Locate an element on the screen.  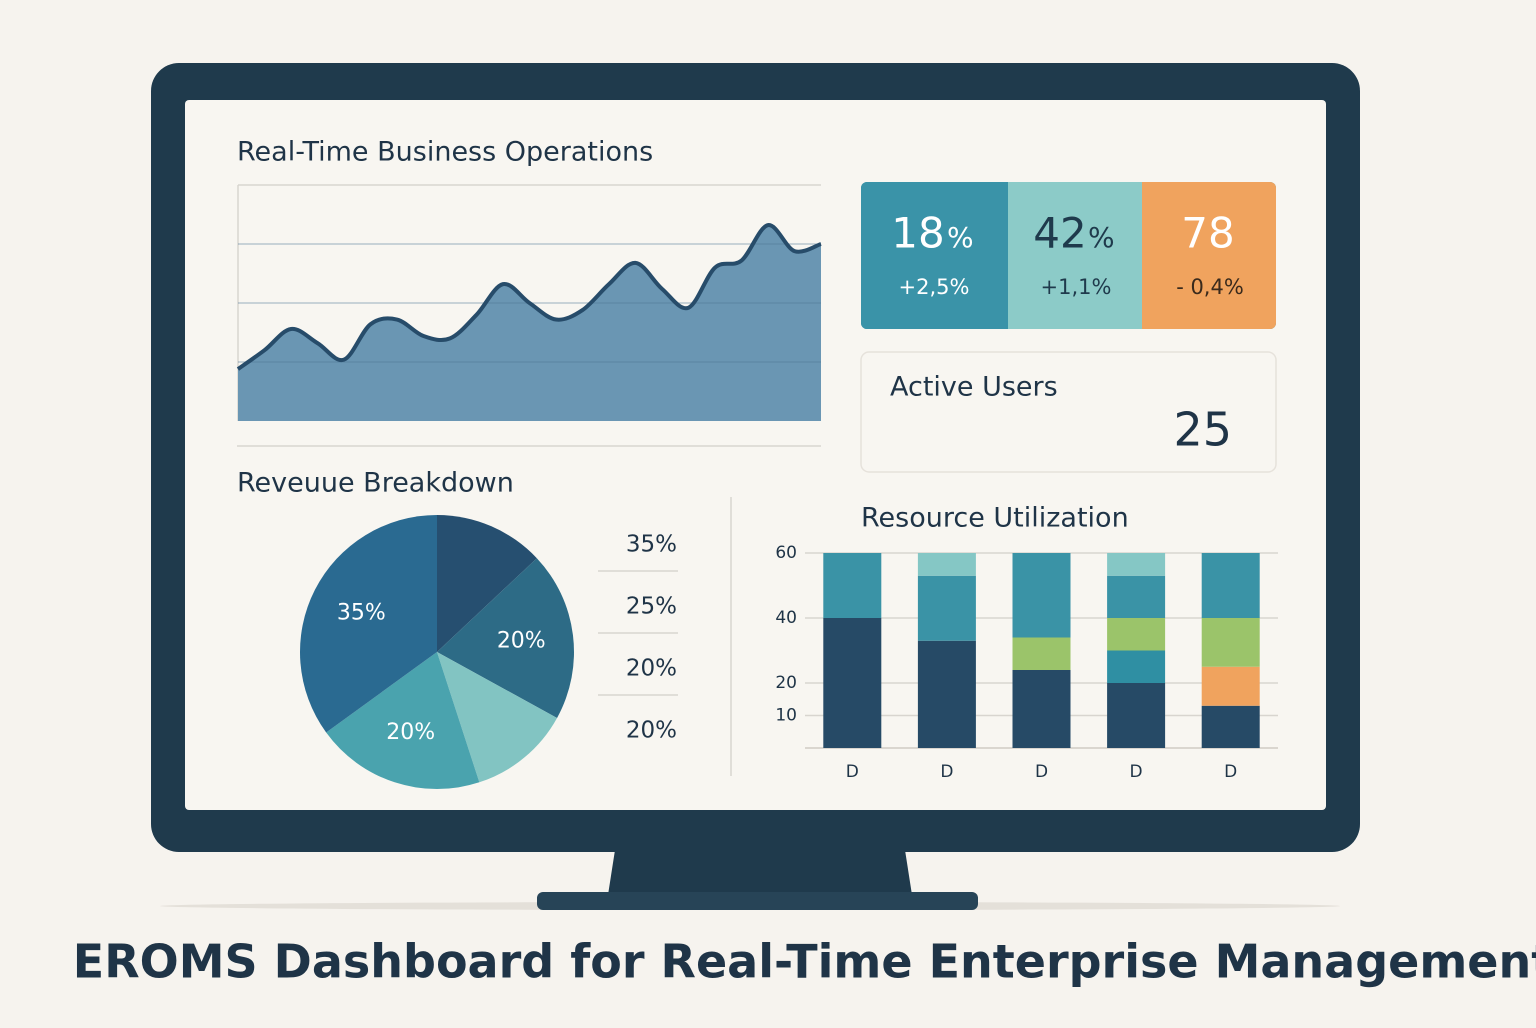
card-value: 25 is located at coordinates (1202, 430).